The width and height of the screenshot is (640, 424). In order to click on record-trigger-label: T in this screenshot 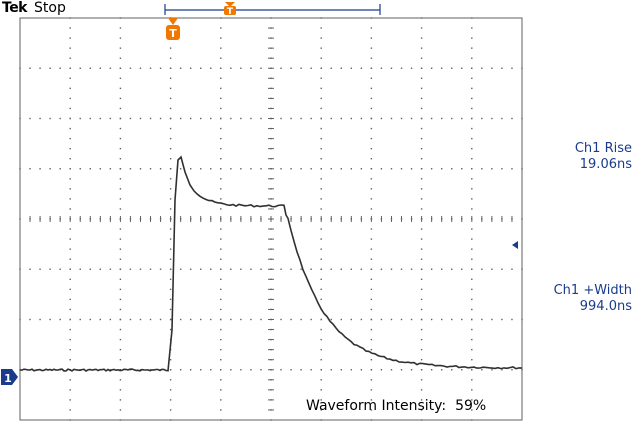, I will do `click(230, 12)`.